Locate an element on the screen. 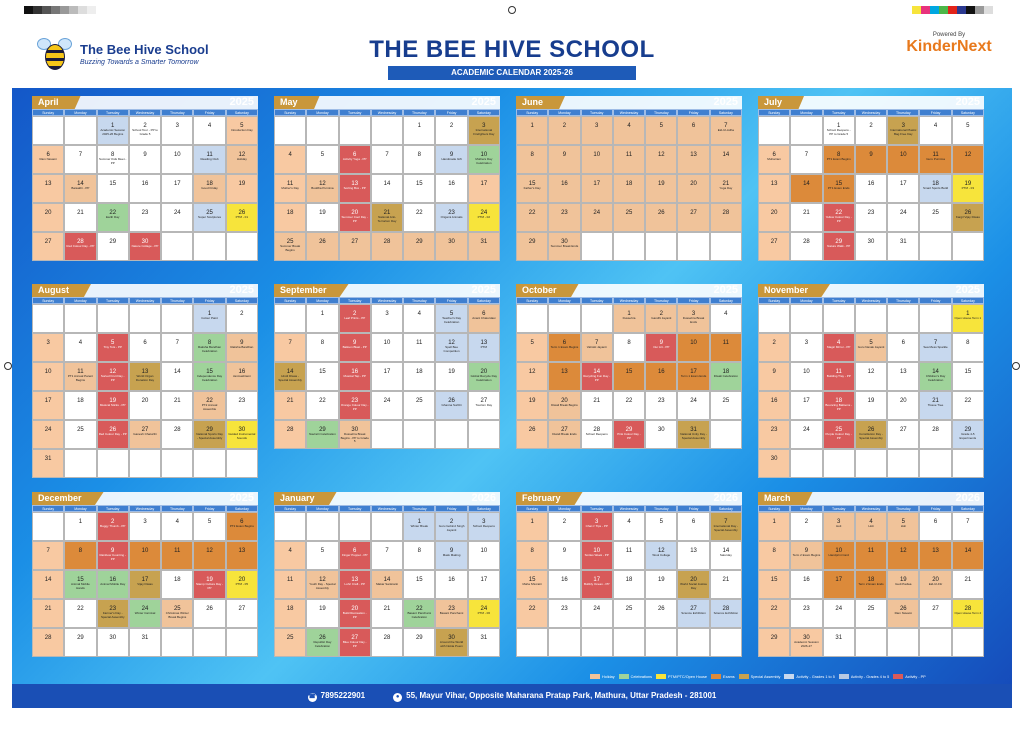  day-event: Dussehra Break Begins - PP to Grade 5 is located at coordinates (354, 438).